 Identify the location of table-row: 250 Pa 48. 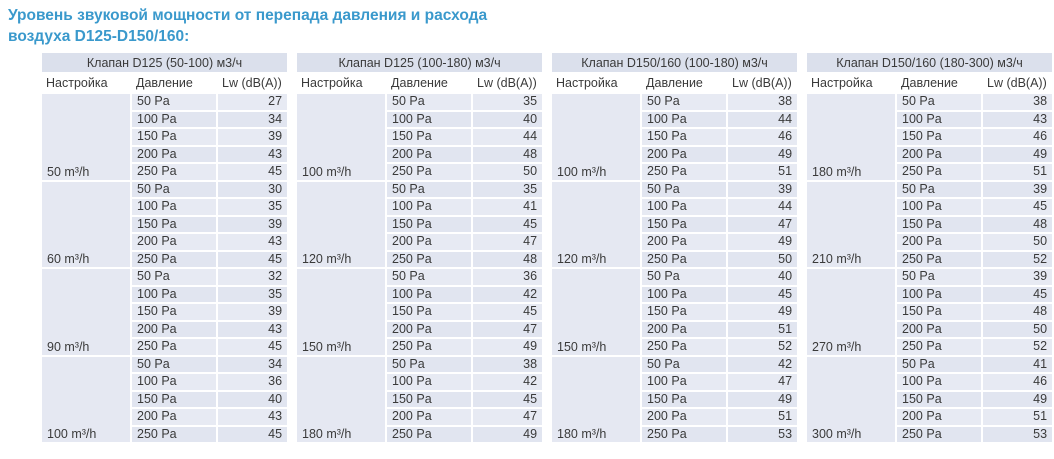
(420, 259).